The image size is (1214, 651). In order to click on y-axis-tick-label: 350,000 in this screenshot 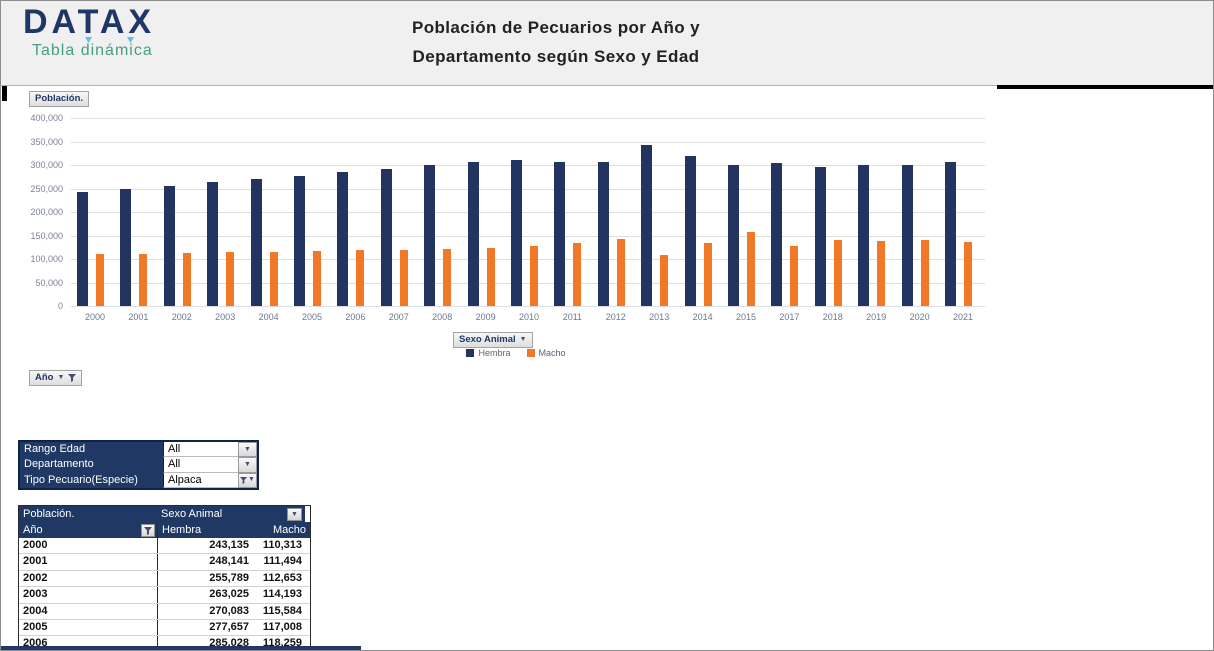, I will do `click(46, 141)`.